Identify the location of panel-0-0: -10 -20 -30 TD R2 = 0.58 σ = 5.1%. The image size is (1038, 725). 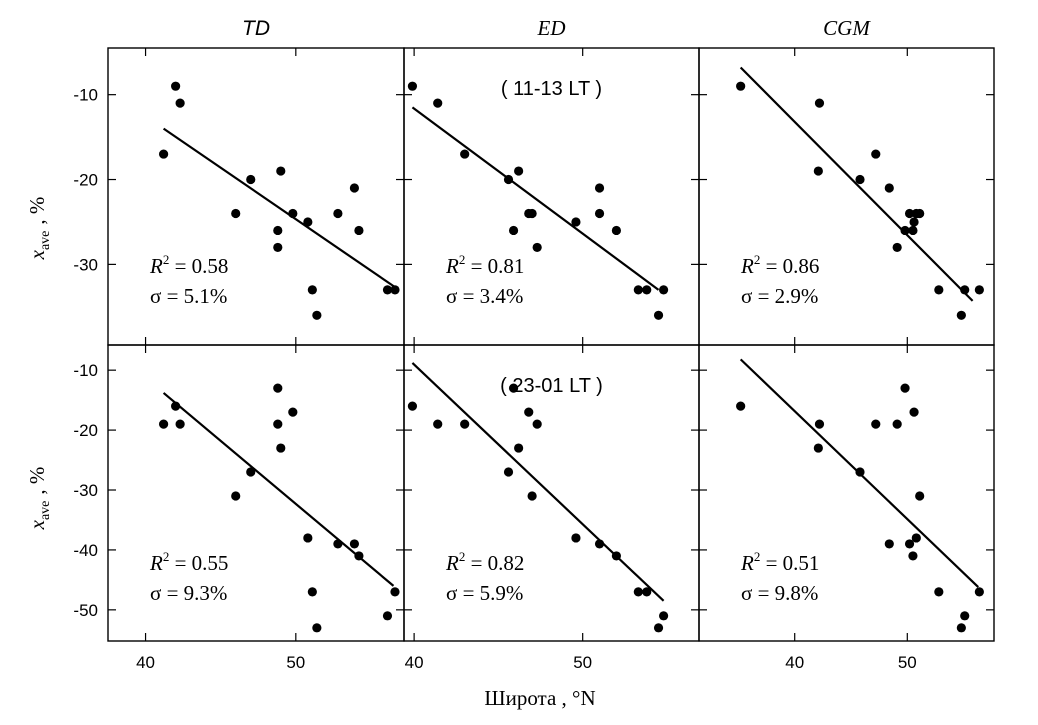
(239, 181).